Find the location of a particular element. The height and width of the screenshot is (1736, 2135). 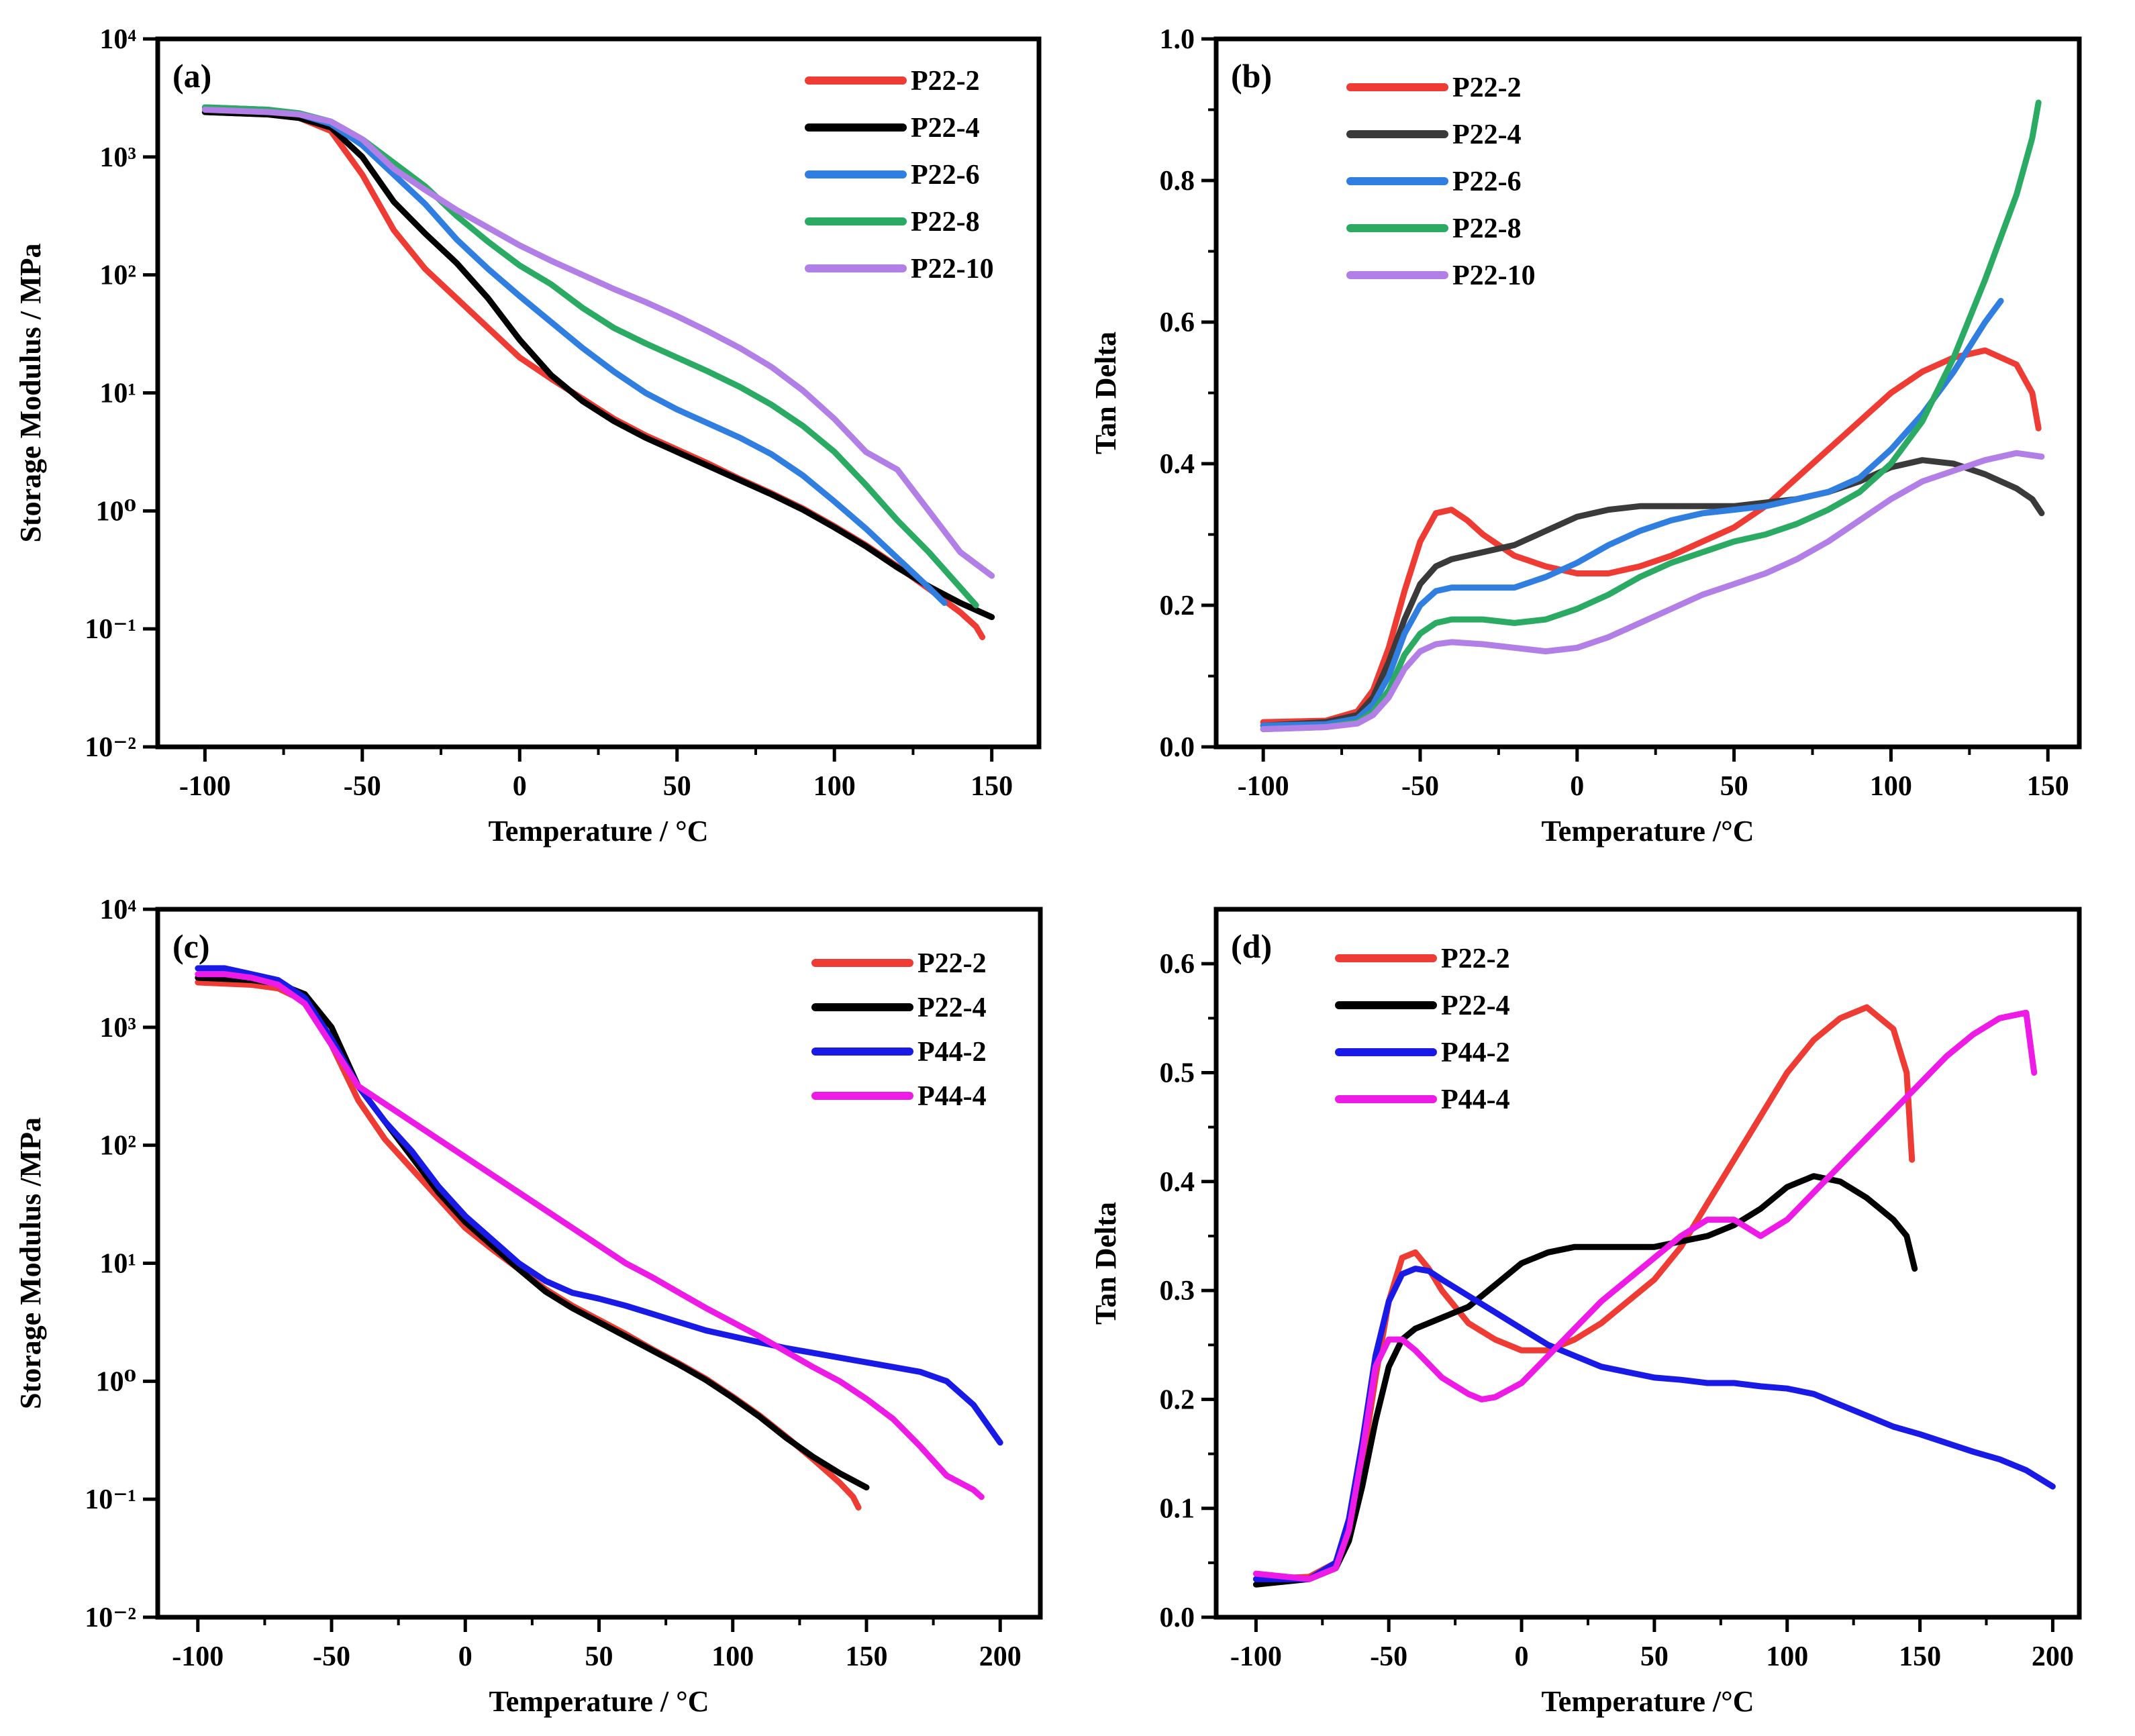

y-tick-label: 10⁰ is located at coordinates (116, 1381).